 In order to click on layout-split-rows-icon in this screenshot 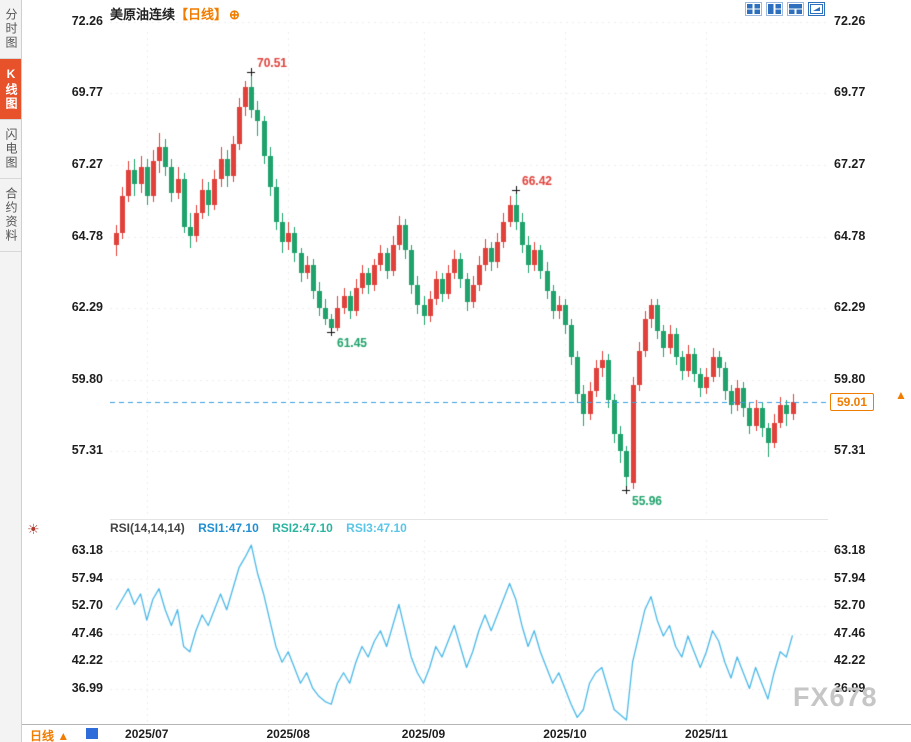, I will do `click(795, 9)`.